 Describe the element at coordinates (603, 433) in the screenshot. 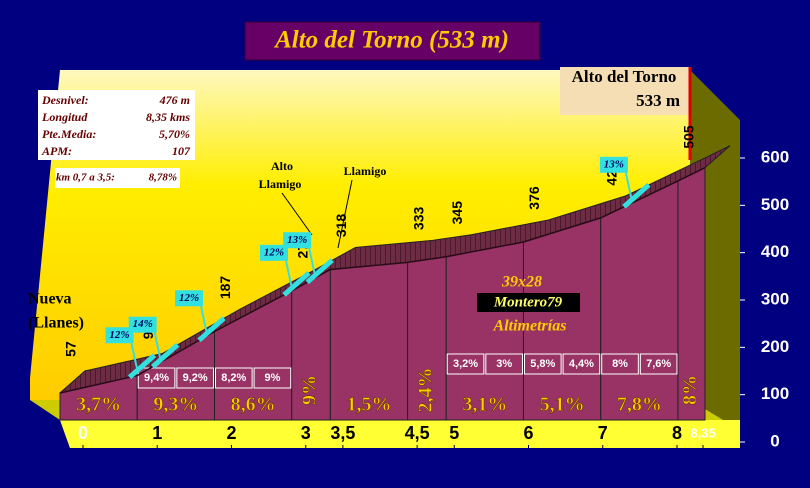

I see `x-tick-label: 7` at that location.